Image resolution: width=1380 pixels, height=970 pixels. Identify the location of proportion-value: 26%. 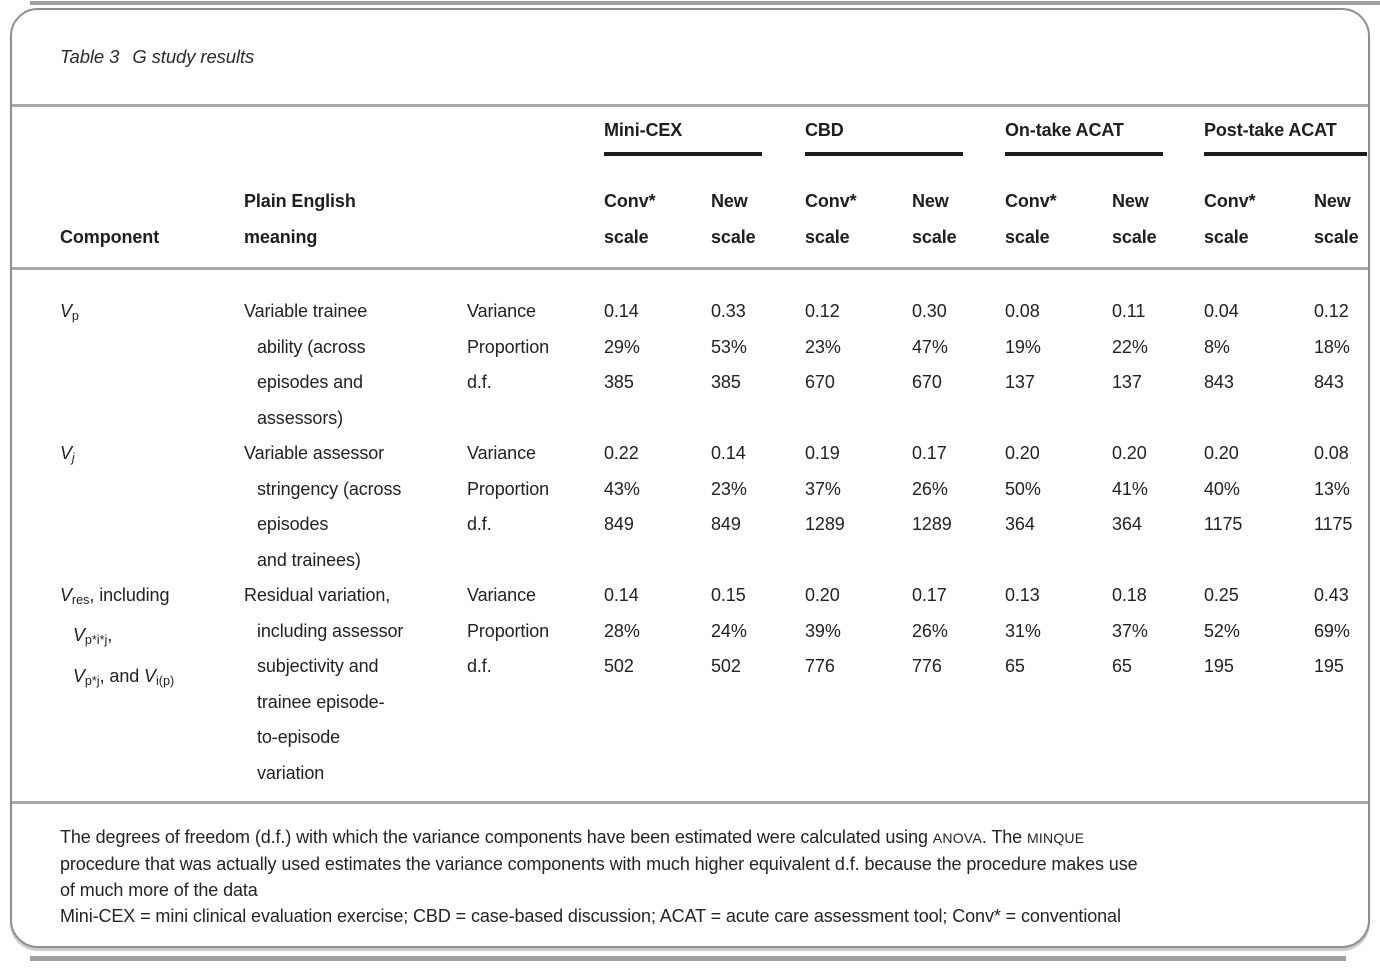
(930, 488).